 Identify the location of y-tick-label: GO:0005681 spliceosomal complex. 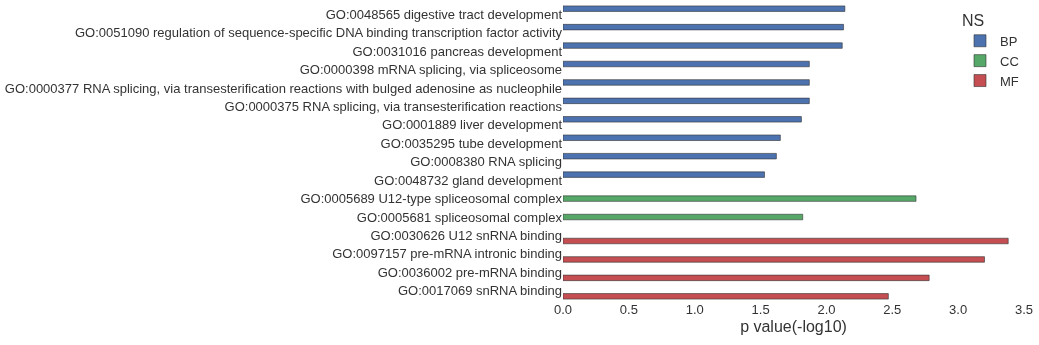
(459, 217).